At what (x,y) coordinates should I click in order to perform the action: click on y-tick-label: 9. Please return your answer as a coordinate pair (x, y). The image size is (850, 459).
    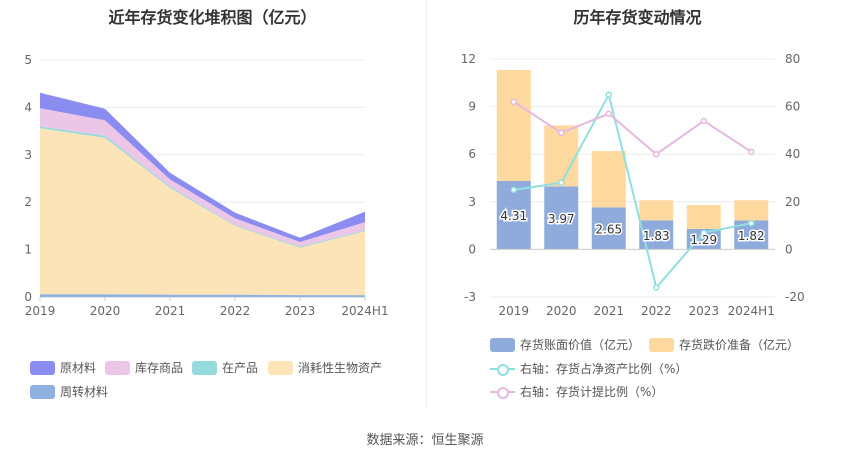
    Looking at the image, I should click on (472, 107).